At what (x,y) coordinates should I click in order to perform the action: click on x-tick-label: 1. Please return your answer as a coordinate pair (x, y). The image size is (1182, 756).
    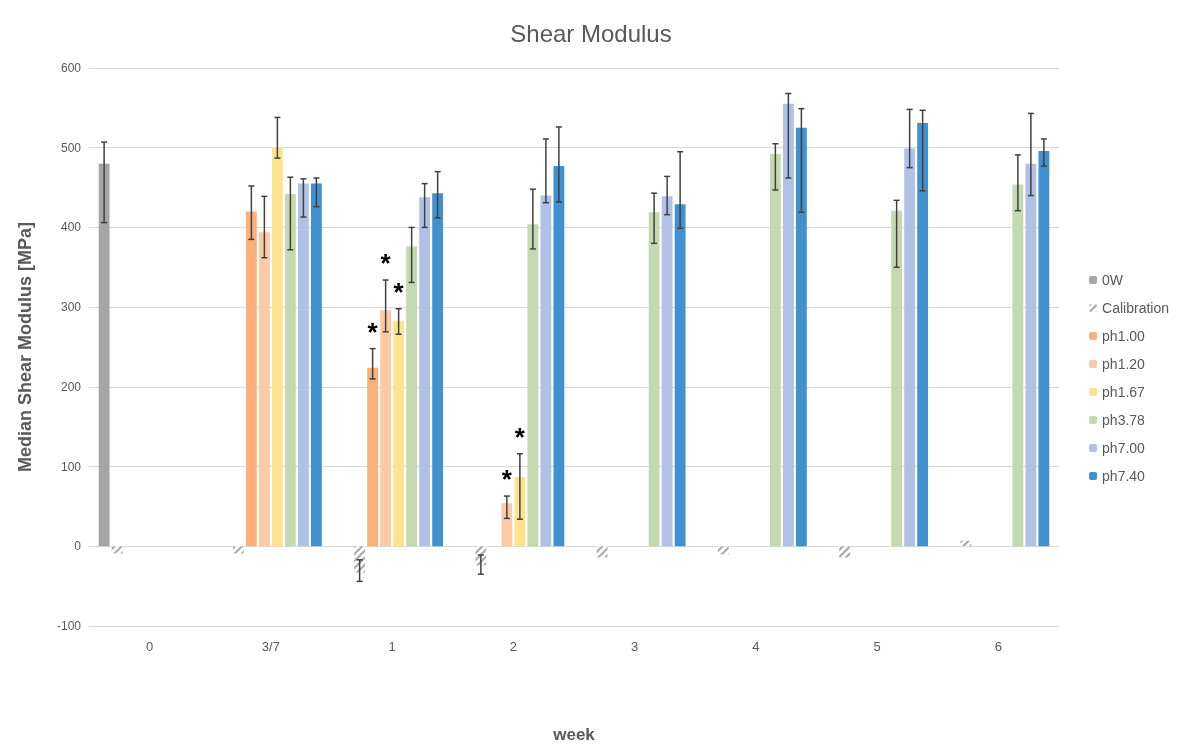
    Looking at the image, I should click on (392, 646).